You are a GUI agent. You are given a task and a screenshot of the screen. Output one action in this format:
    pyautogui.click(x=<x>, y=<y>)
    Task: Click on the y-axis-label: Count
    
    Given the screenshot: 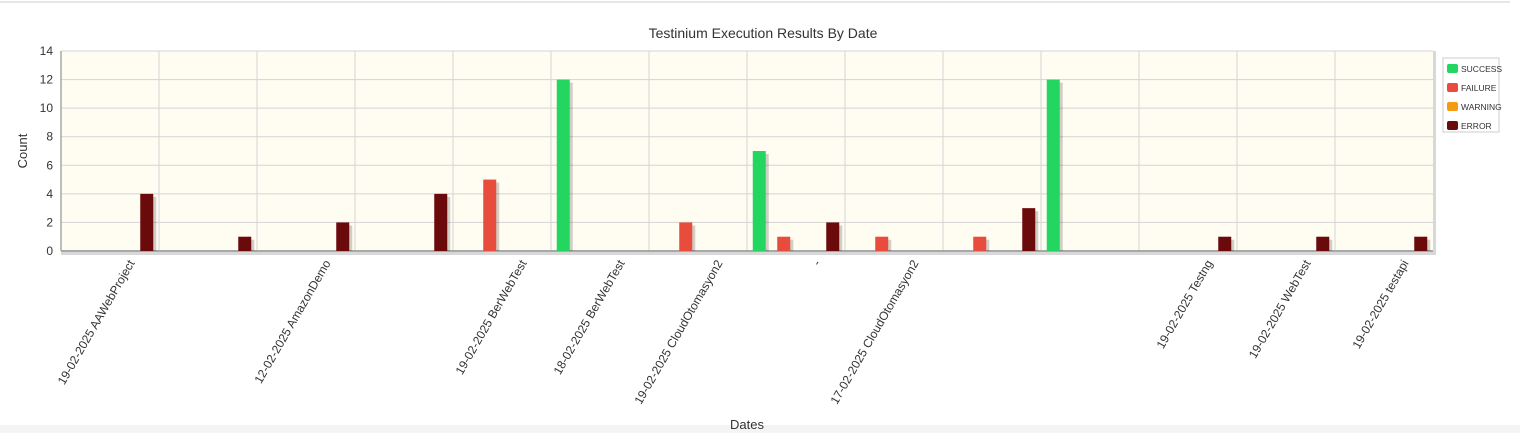 What is the action you would take?
    pyautogui.click(x=22, y=150)
    